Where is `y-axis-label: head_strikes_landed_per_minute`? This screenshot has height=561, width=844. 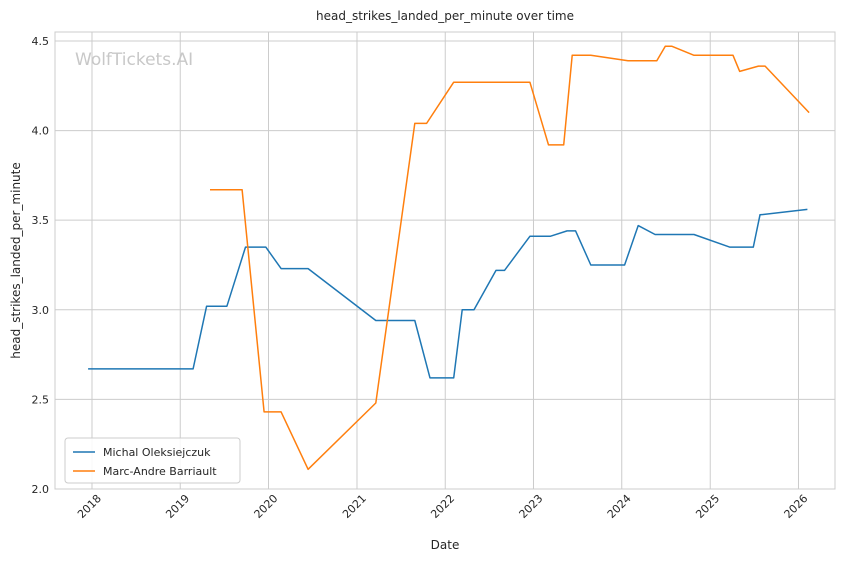
y-axis-label: head_strikes_landed_per_minute is located at coordinates (16, 260).